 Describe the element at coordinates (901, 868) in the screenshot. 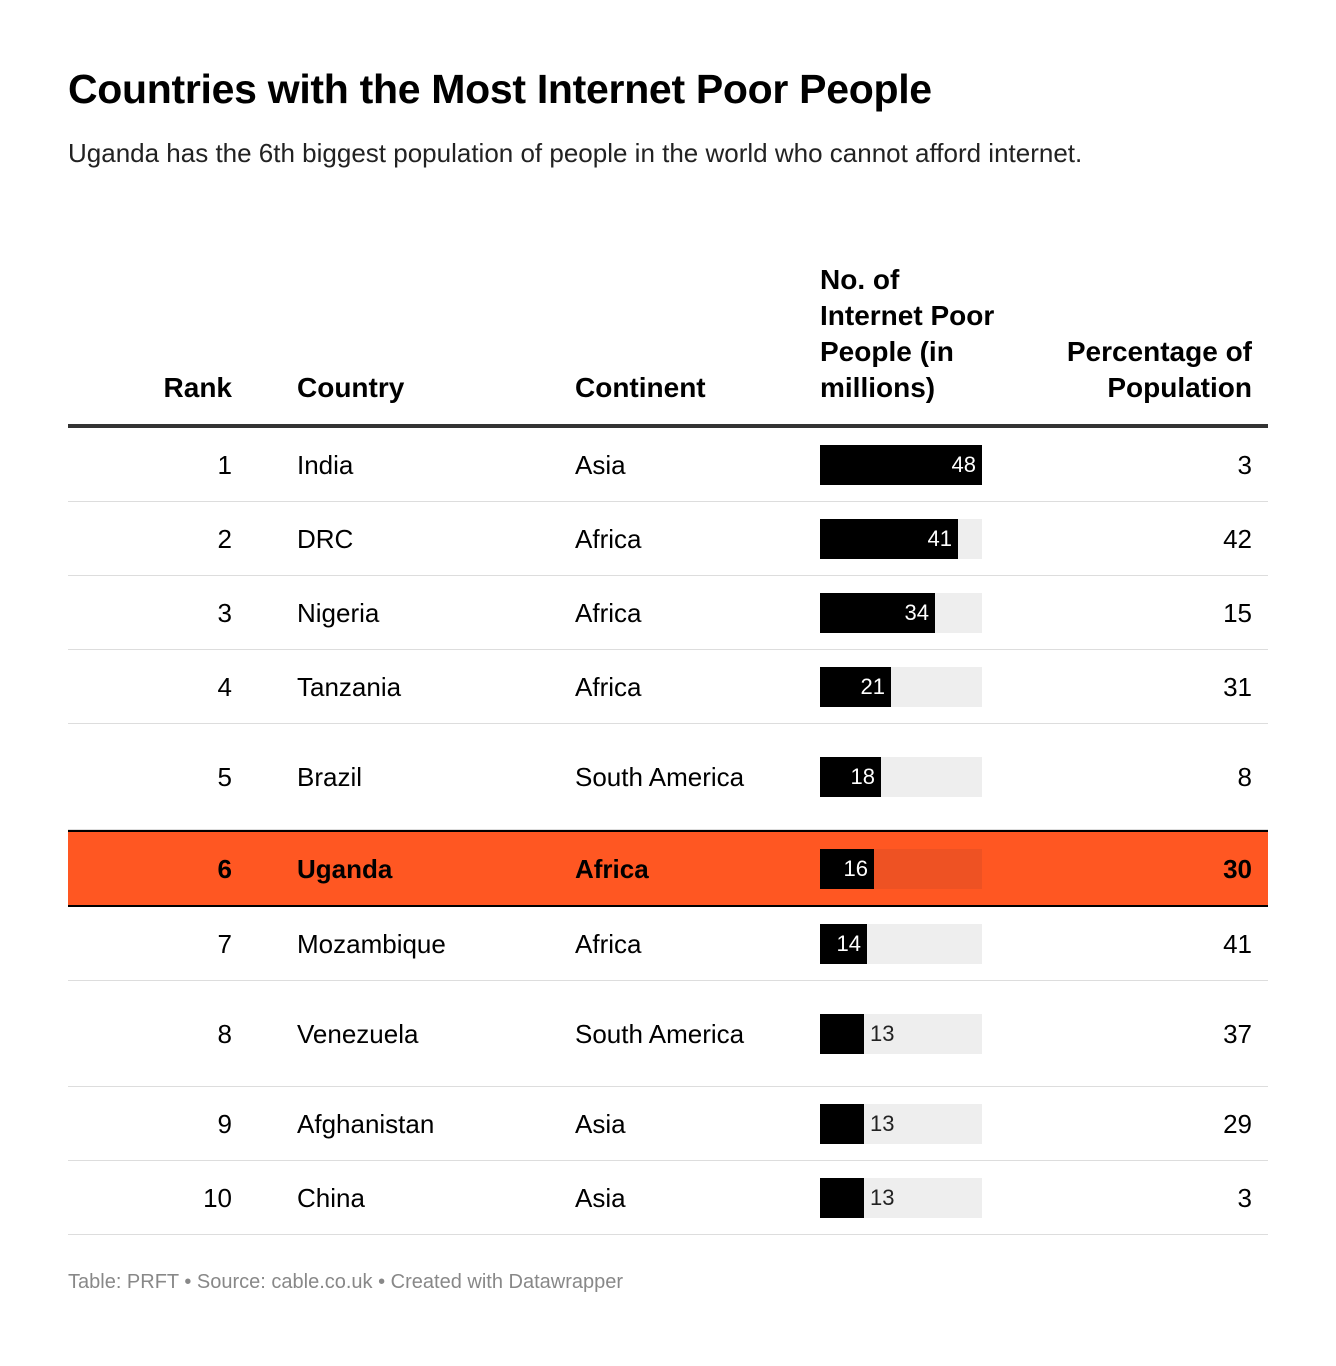

I see `bar-track: 16` at that location.